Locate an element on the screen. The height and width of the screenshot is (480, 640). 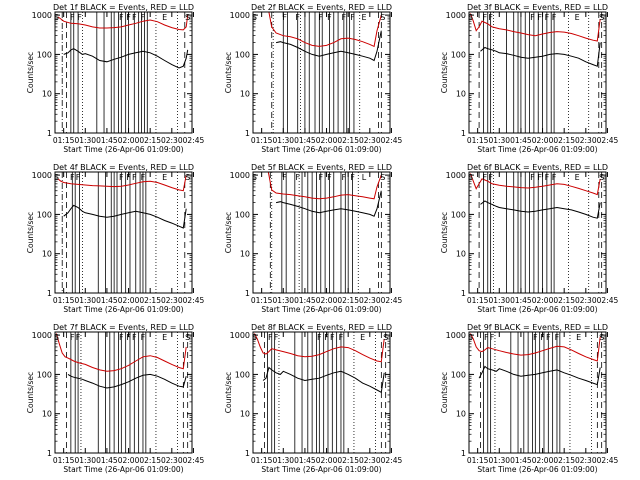
panel-title: Det 6f BLACK = Events, RED = LLD is located at coordinates (537, 167).